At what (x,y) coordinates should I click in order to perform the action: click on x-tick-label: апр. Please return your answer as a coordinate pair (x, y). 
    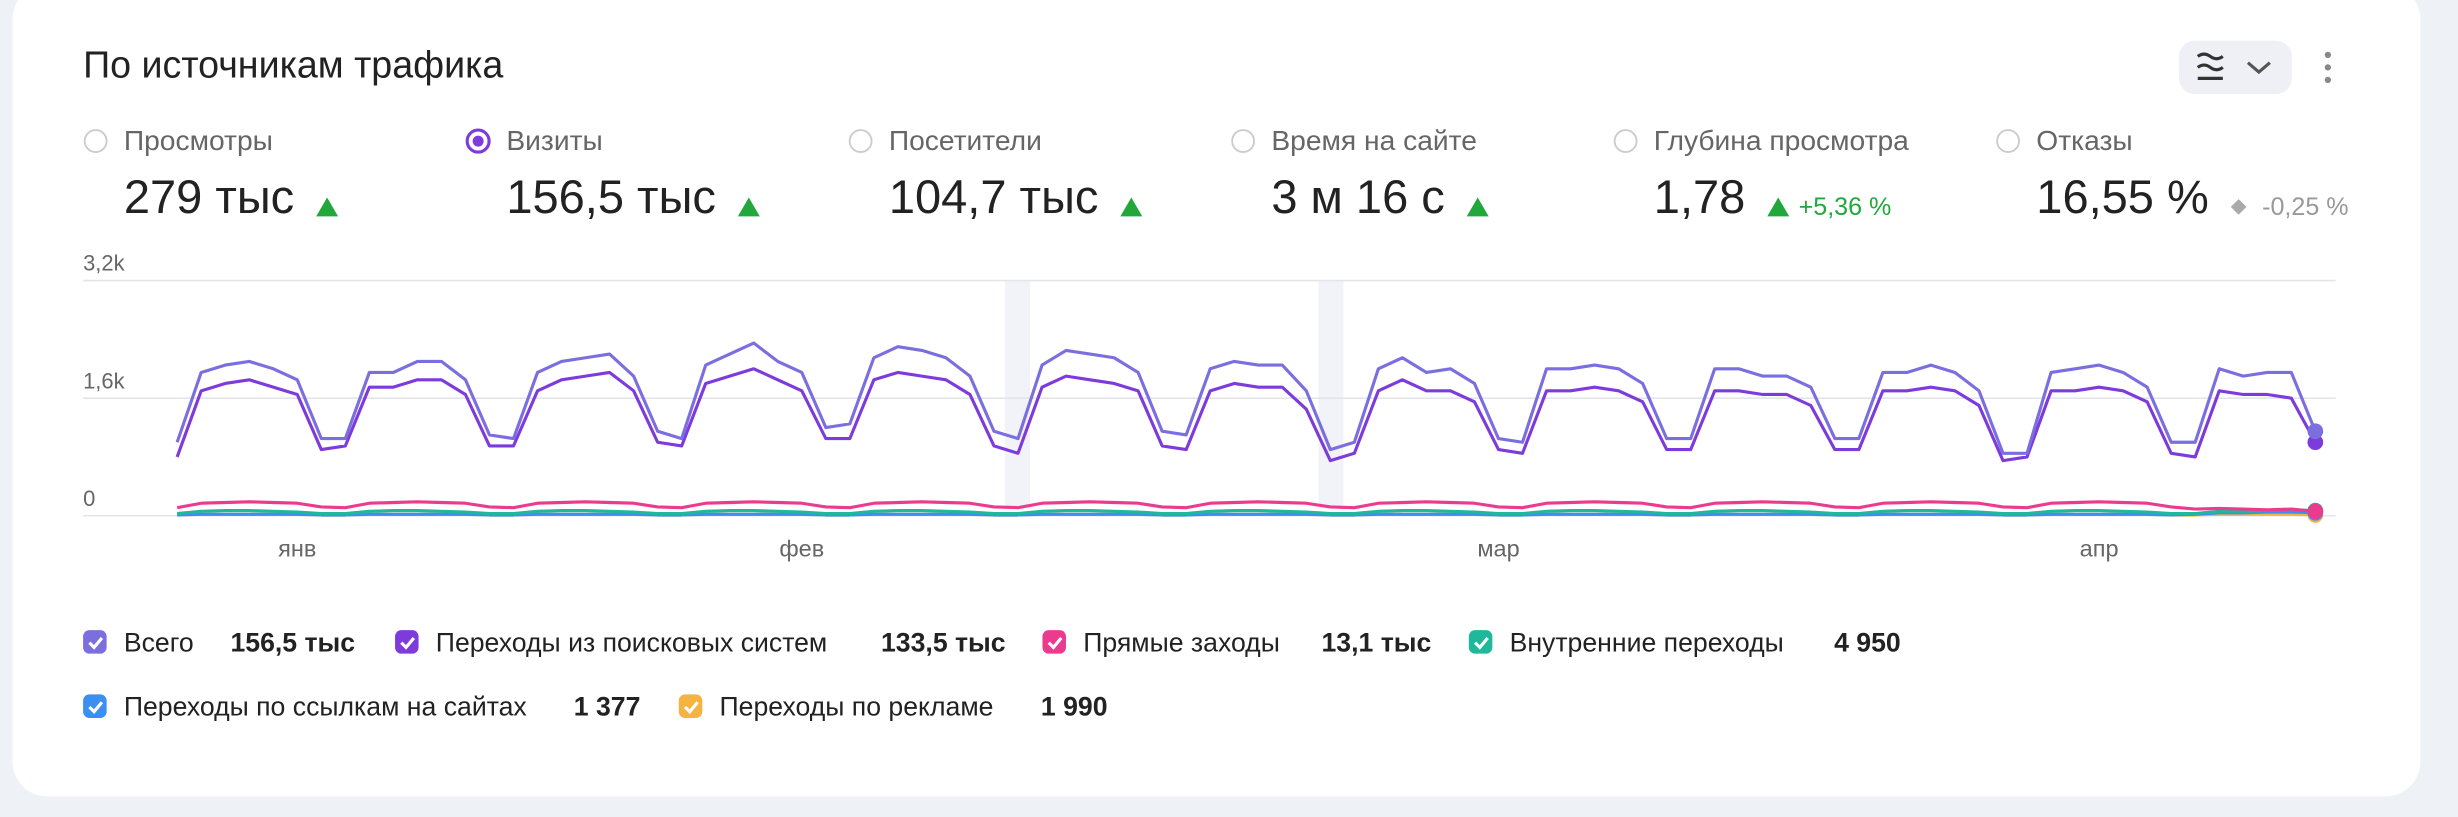
    Looking at the image, I should click on (2099, 548).